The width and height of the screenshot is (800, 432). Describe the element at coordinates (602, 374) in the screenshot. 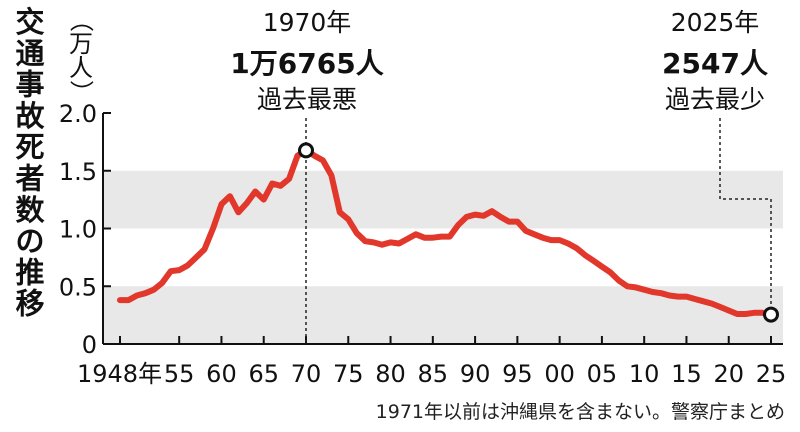

I see `x-tick-label: 05` at that location.